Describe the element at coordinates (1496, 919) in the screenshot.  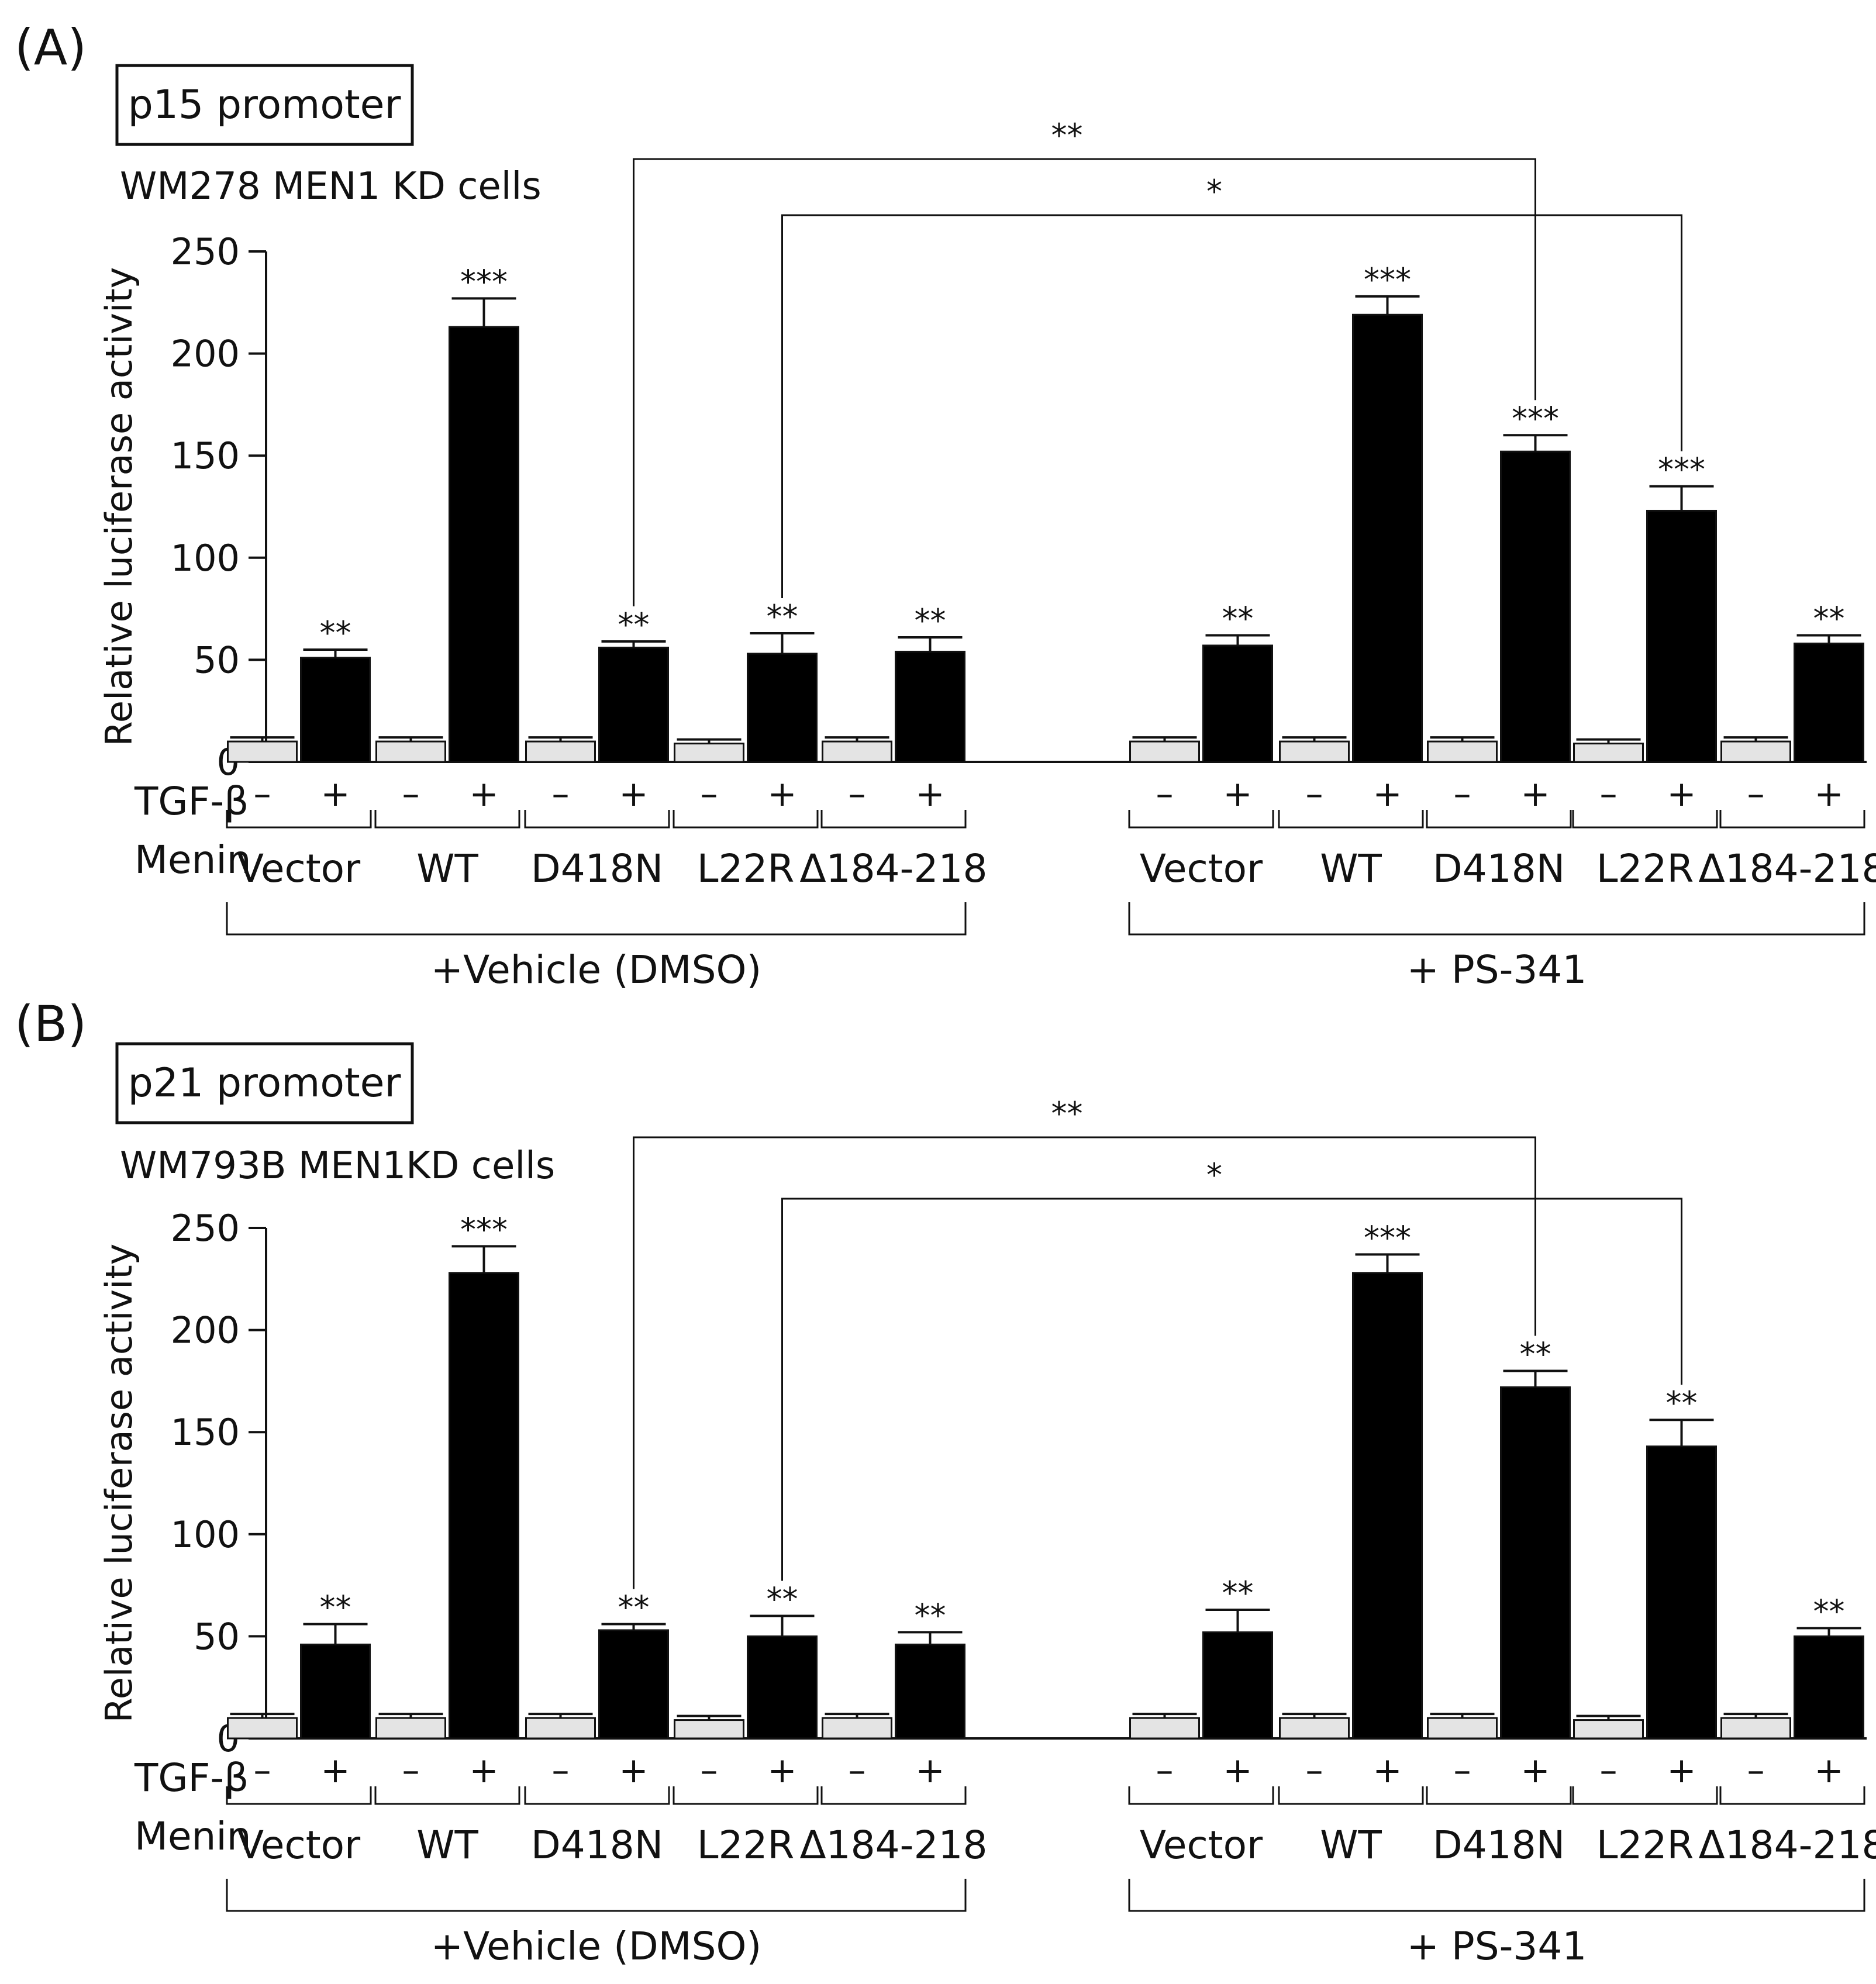
I see `treatment-bracket` at that location.